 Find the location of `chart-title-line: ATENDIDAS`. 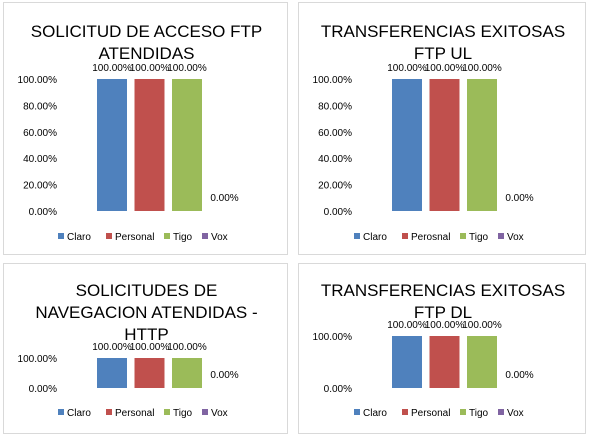

chart-title-line: ATENDIDAS is located at coordinates (146, 53).